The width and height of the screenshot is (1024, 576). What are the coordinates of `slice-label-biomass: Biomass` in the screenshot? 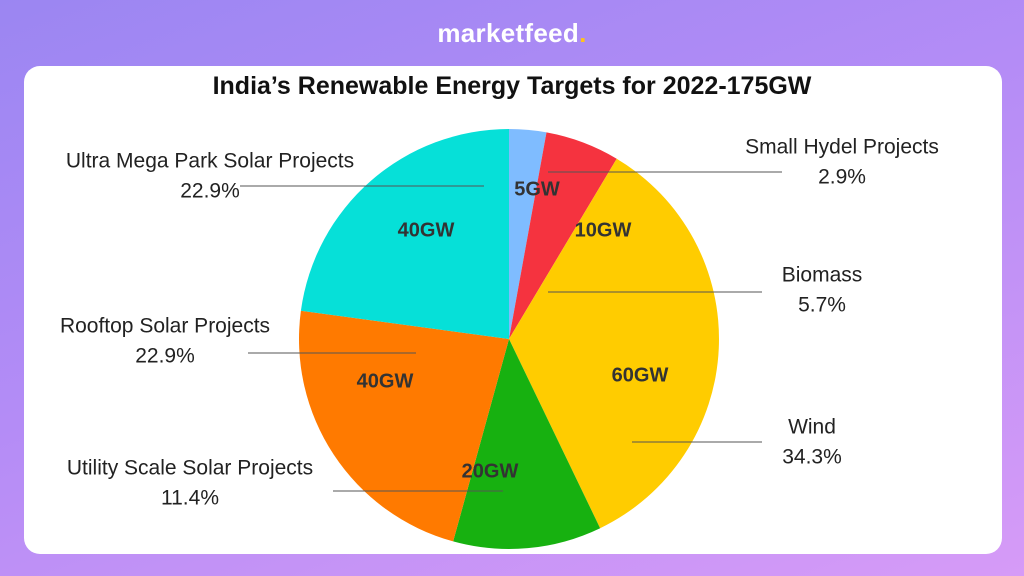 It's located at (822, 275).